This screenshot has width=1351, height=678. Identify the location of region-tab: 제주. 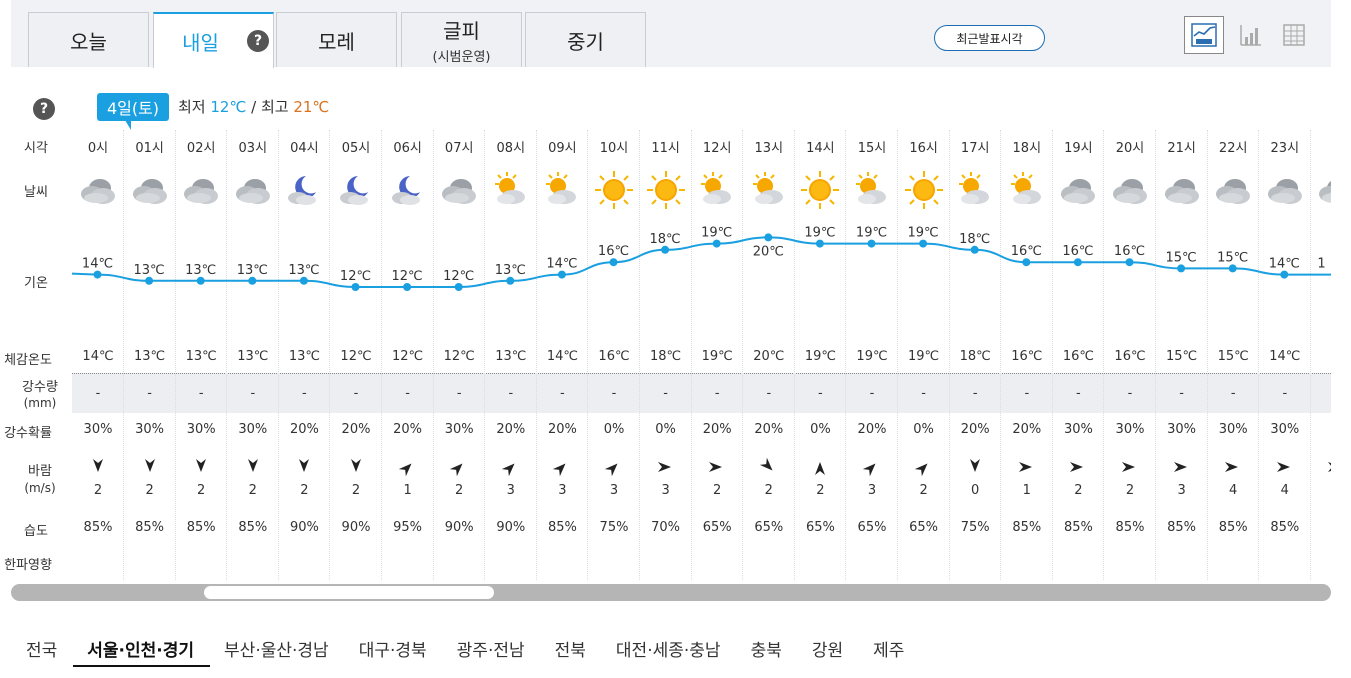
(889, 651).